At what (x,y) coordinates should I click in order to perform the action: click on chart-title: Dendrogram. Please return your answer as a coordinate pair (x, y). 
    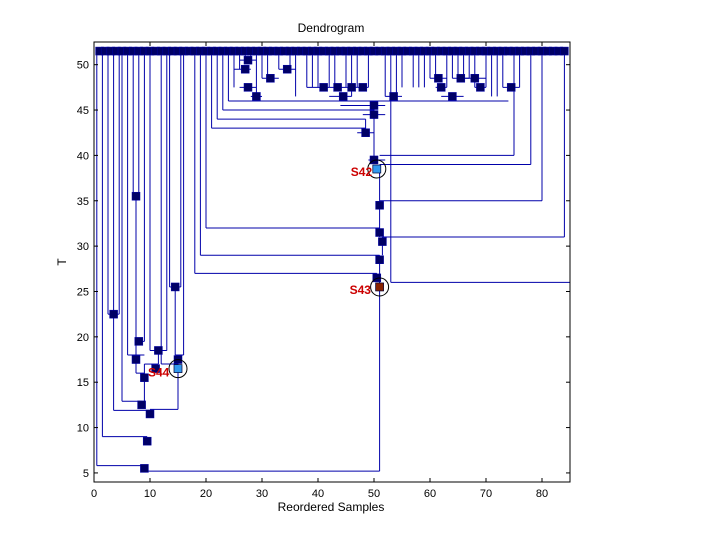
    Looking at the image, I should click on (331, 28).